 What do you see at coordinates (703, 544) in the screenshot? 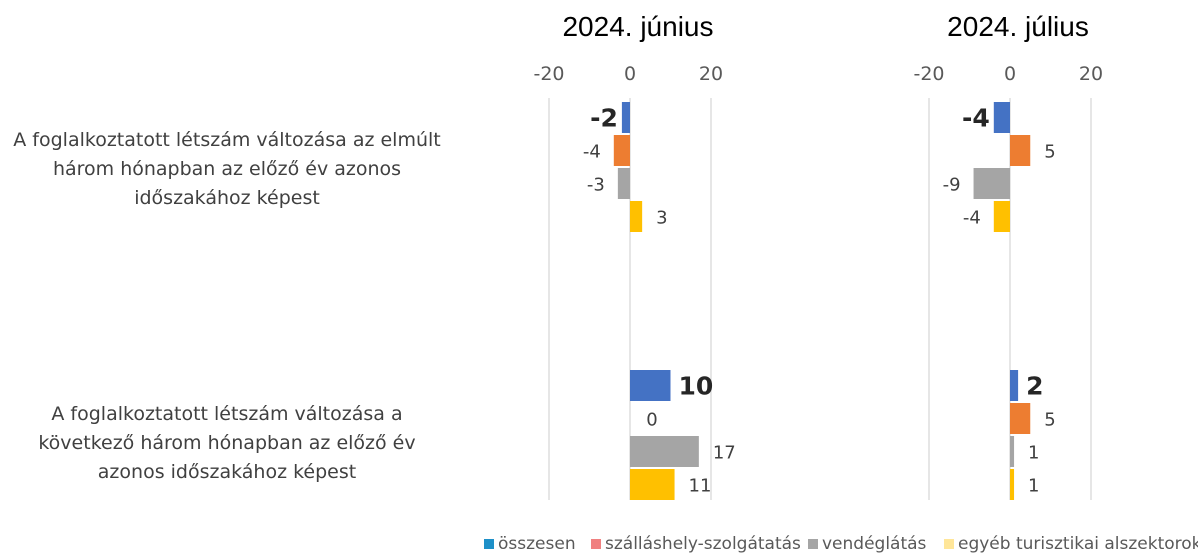
I see `legend-label: szálláshely-szolgátatás` at bounding box center [703, 544].